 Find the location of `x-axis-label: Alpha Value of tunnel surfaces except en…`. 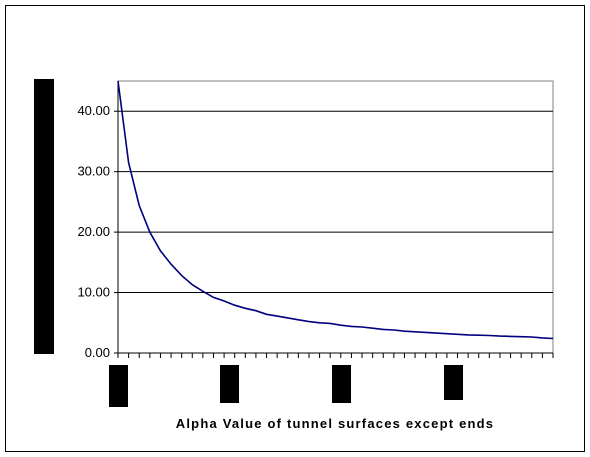

x-axis-label: Alpha Value of tunnel surfaces except en… is located at coordinates (335, 423).